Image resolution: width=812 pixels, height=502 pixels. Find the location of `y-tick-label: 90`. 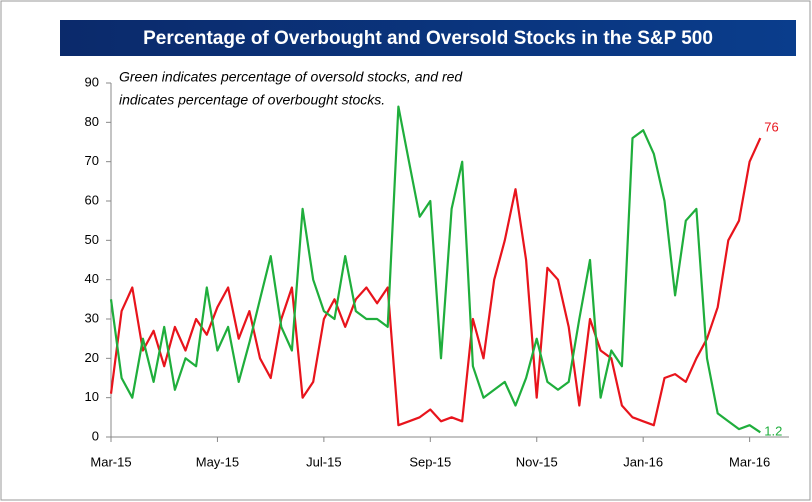

y-tick-label: 90 is located at coordinates (92, 81).